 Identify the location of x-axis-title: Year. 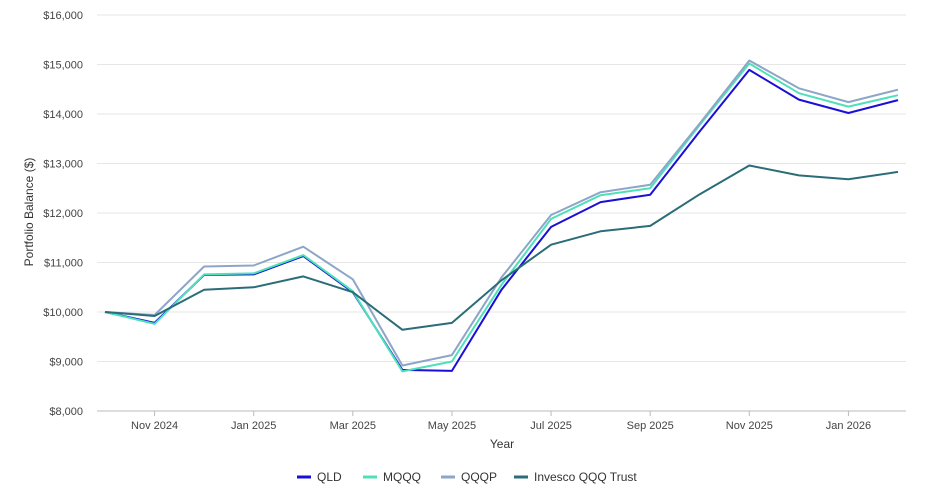
(502, 444).